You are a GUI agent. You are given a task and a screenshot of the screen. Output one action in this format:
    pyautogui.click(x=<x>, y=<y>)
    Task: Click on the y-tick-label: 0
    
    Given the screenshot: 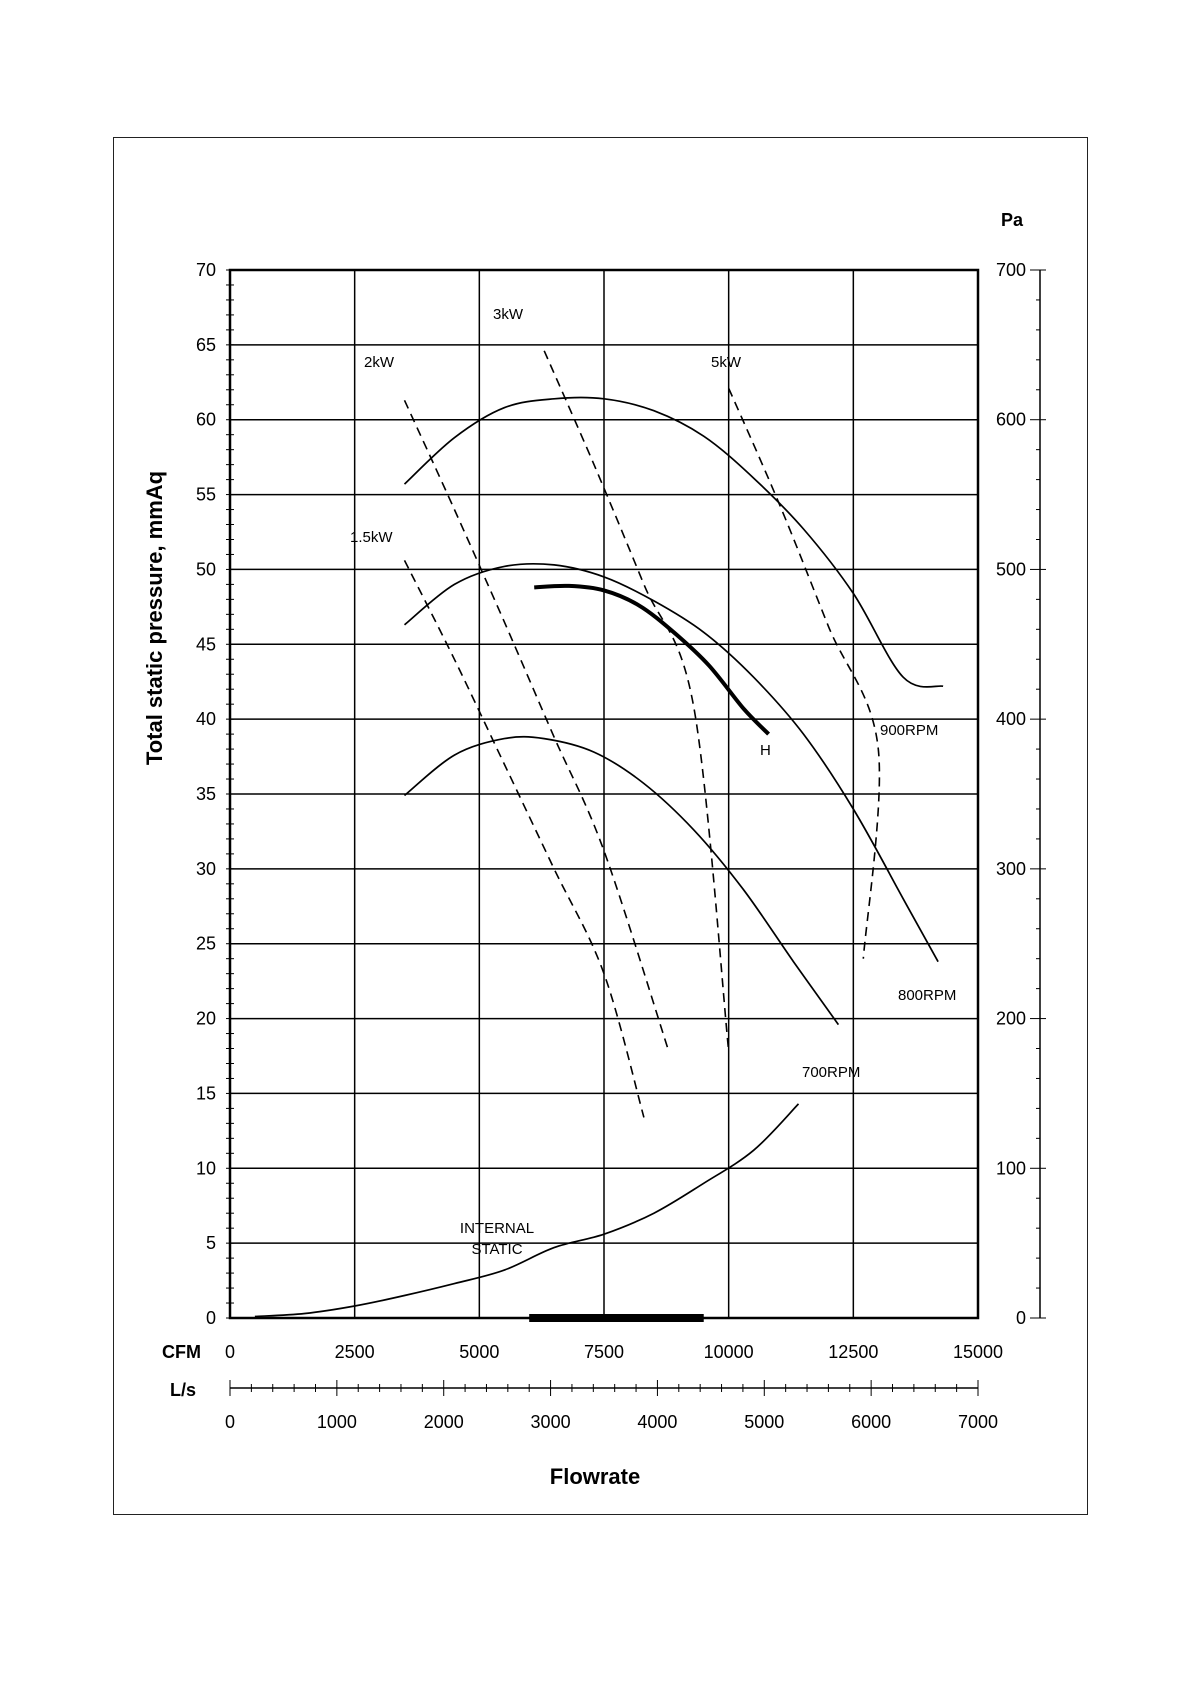 What is the action you would take?
    pyautogui.click(x=211, y=1318)
    